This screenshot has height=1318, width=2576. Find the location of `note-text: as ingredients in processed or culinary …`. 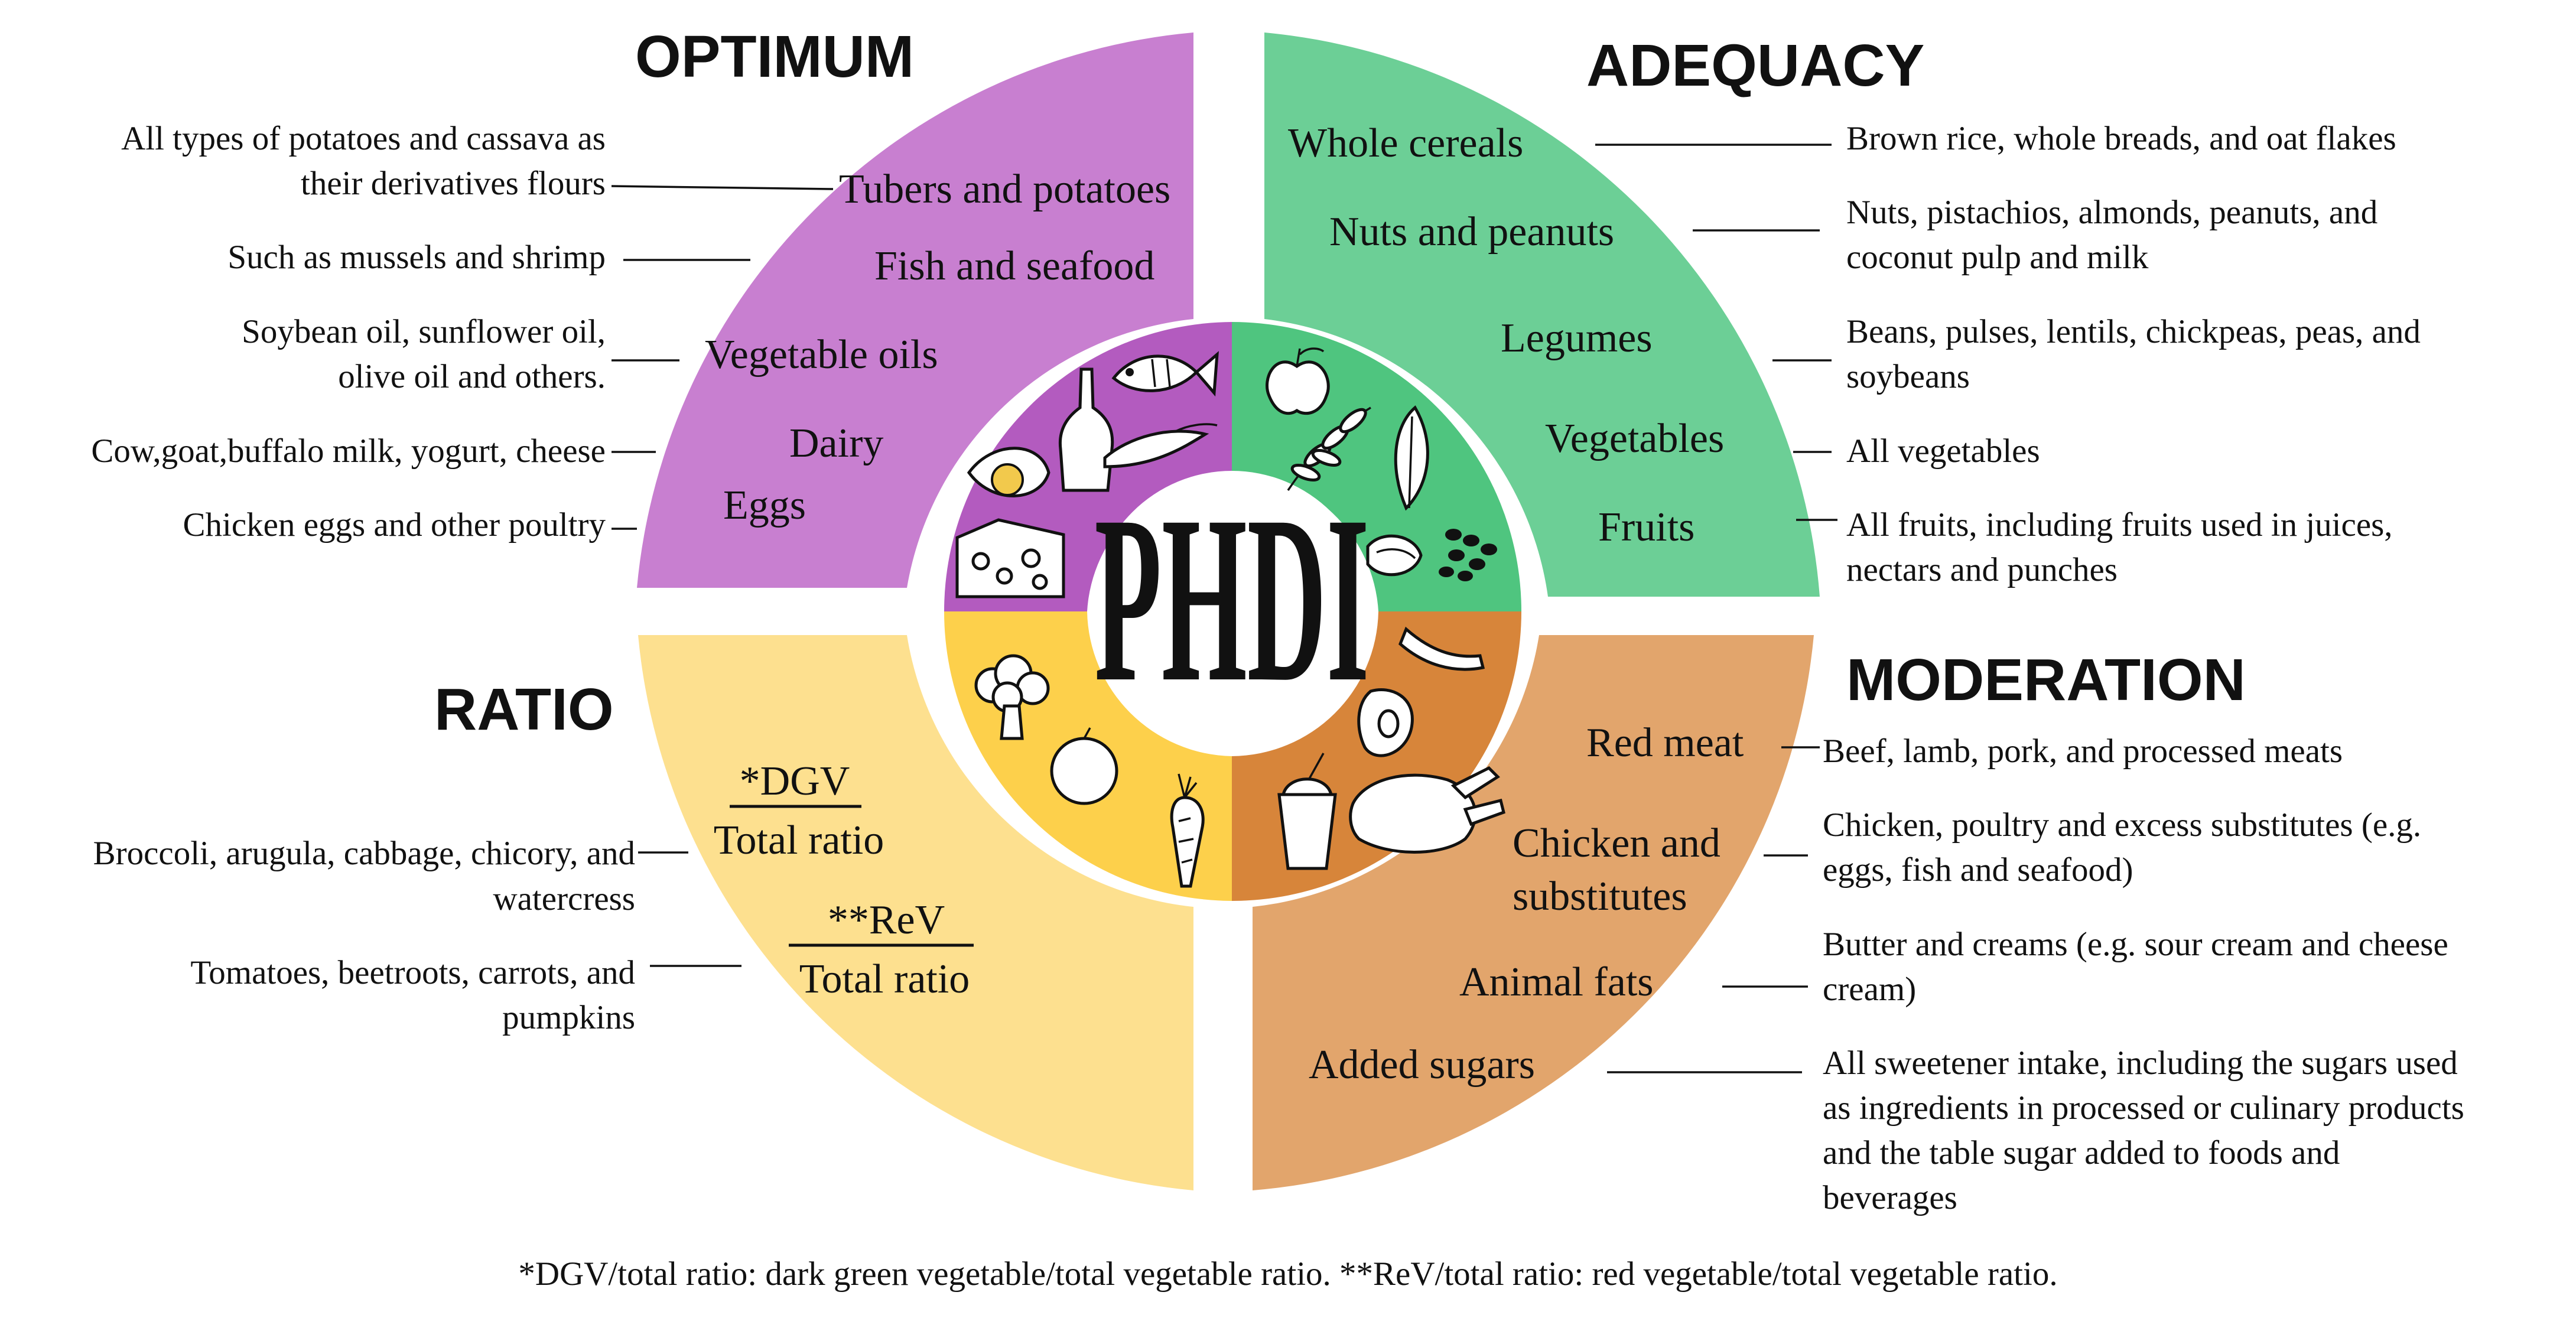

note-text: as ingredients in processed or culinary … is located at coordinates (2143, 1108).